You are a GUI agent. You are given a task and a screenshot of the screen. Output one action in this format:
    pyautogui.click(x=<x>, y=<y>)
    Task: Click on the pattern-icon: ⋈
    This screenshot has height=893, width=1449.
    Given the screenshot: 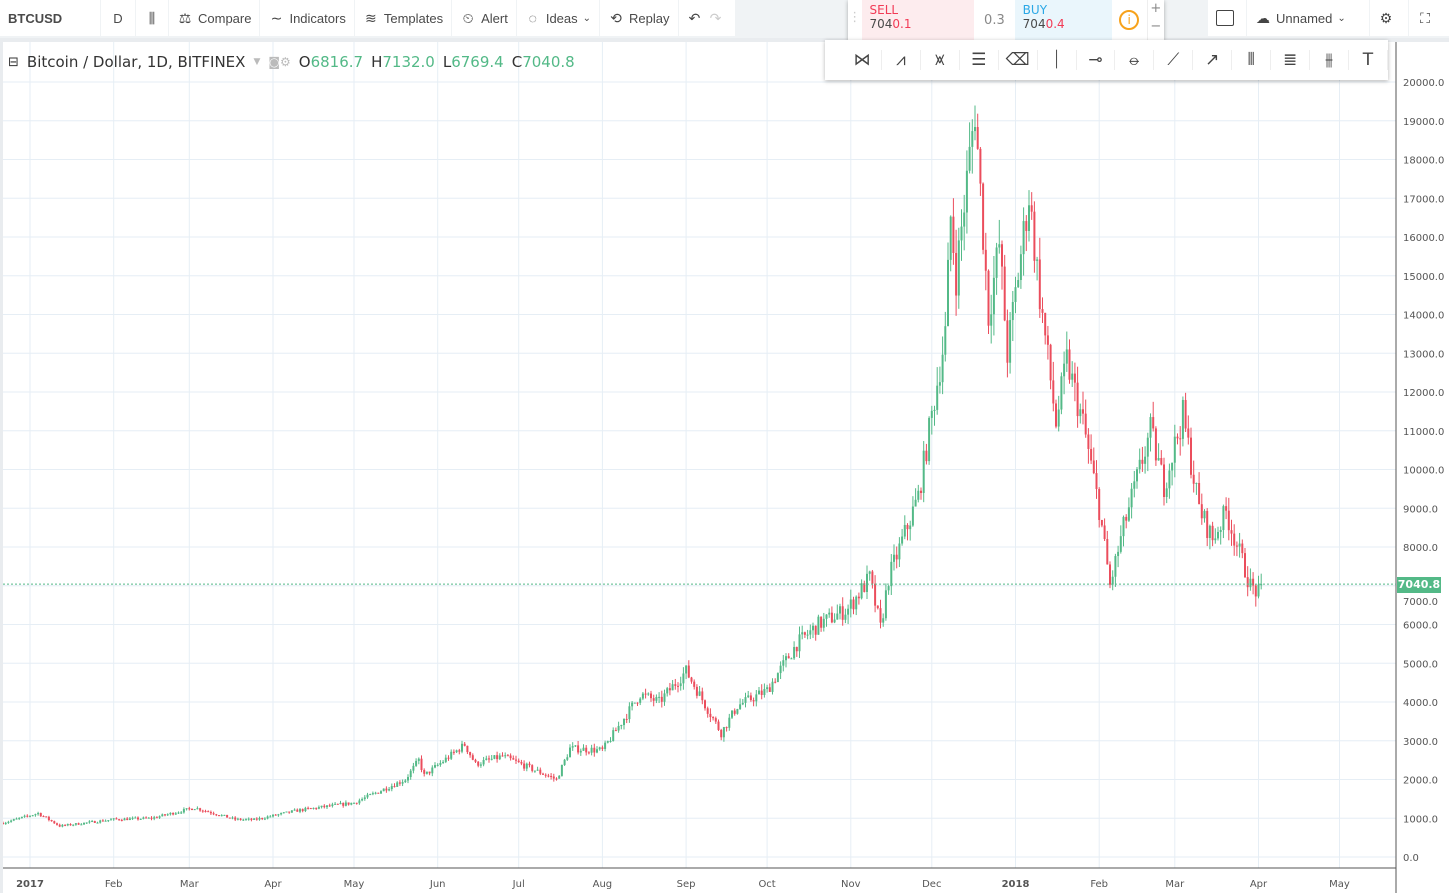 What is the action you would take?
    pyautogui.click(x=862, y=60)
    